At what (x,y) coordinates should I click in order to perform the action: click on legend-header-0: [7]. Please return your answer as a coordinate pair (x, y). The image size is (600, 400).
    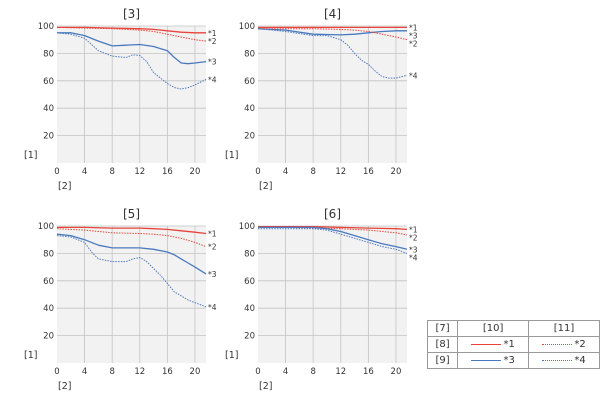
    Looking at the image, I should click on (442, 328).